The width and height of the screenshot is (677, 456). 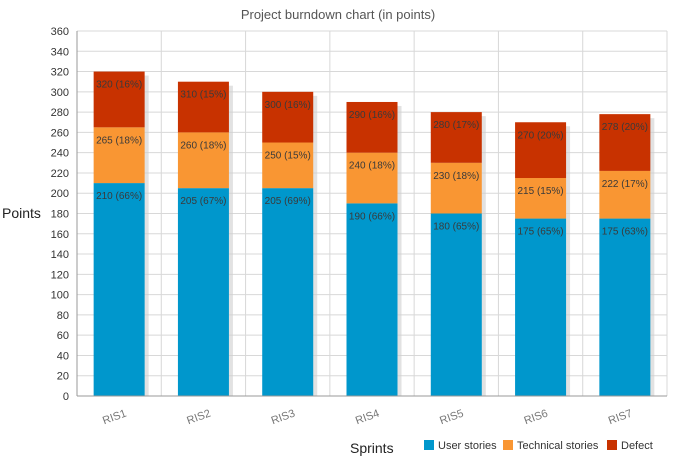 What do you see at coordinates (541, 135) in the screenshot?
I see `data-label-defect: 270 (20%)` at bounding box center [541, 135].